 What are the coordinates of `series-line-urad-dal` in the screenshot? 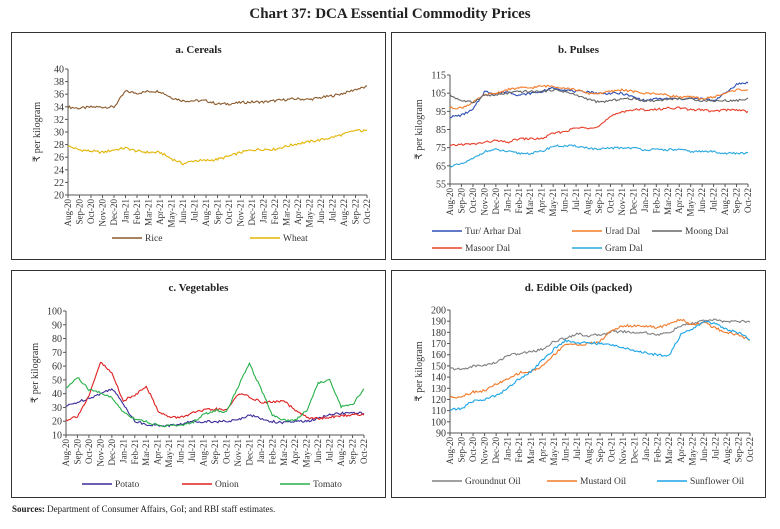 It's located at (599, 97).